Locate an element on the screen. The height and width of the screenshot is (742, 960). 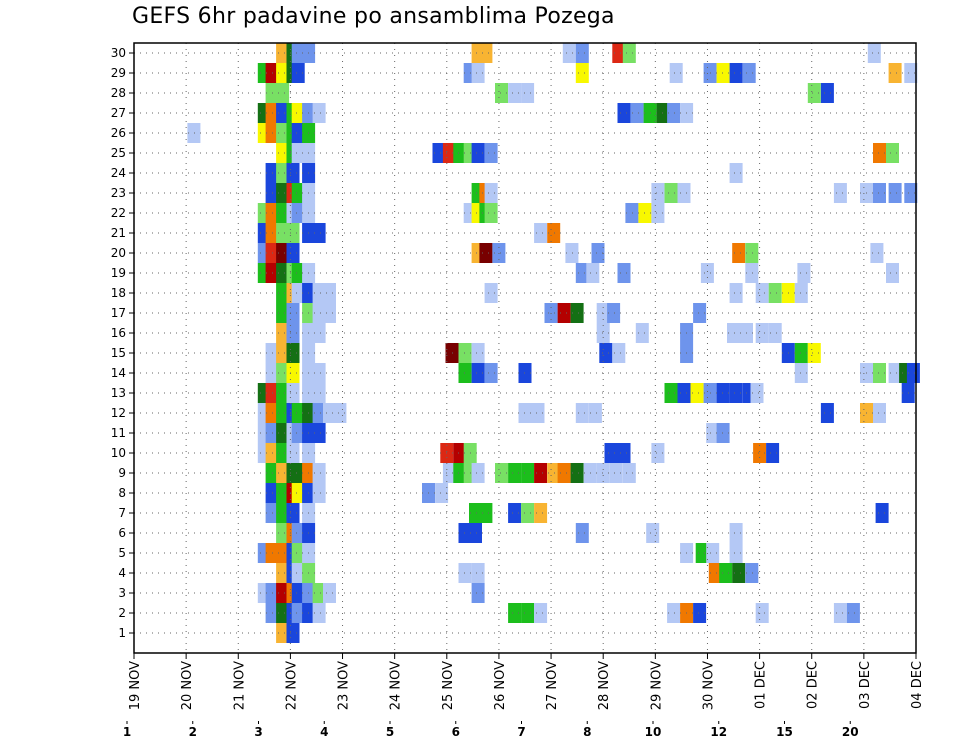
y-tick-label: 2 is located at coordinates (122, 613).